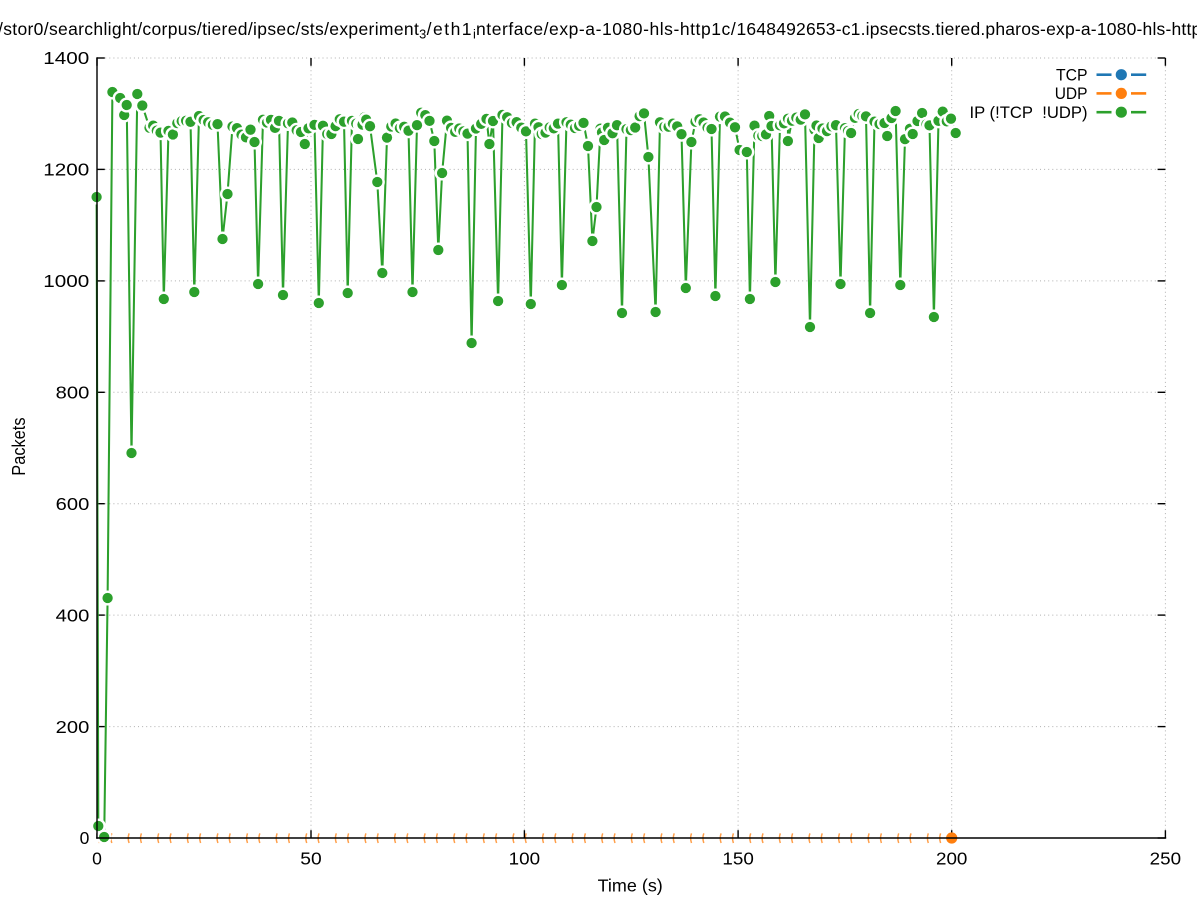 This screenshot has height=900, width=1197. What do you see at coordinates (1166, 859) in the screenshot?
I see `svg-text: 250` at bounding box center [1166, 859].